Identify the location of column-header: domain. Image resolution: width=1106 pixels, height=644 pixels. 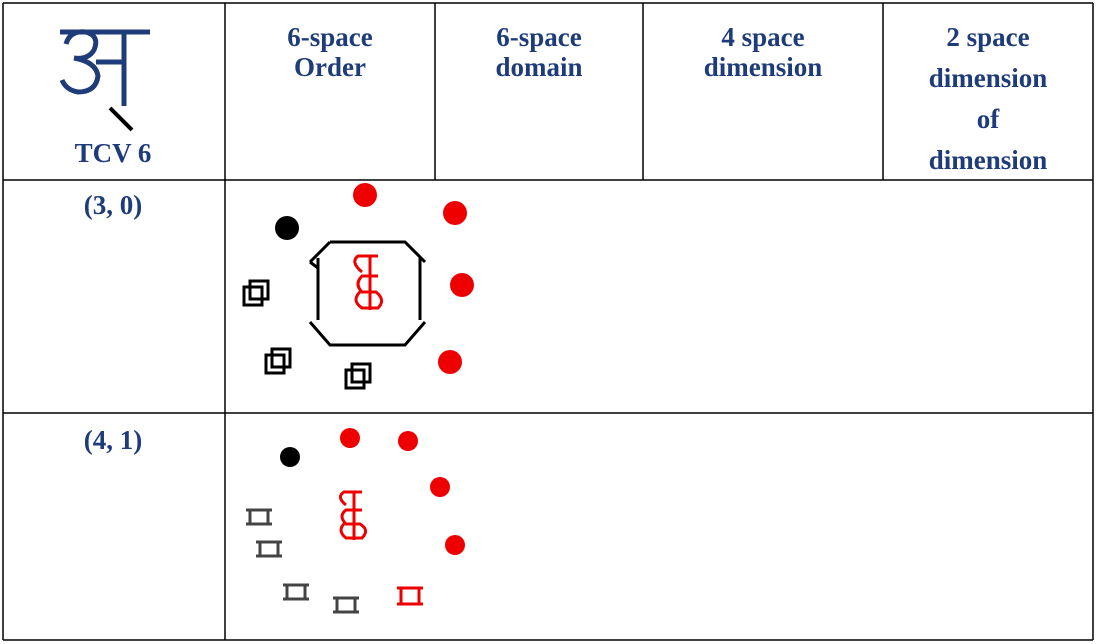
(538, 67).